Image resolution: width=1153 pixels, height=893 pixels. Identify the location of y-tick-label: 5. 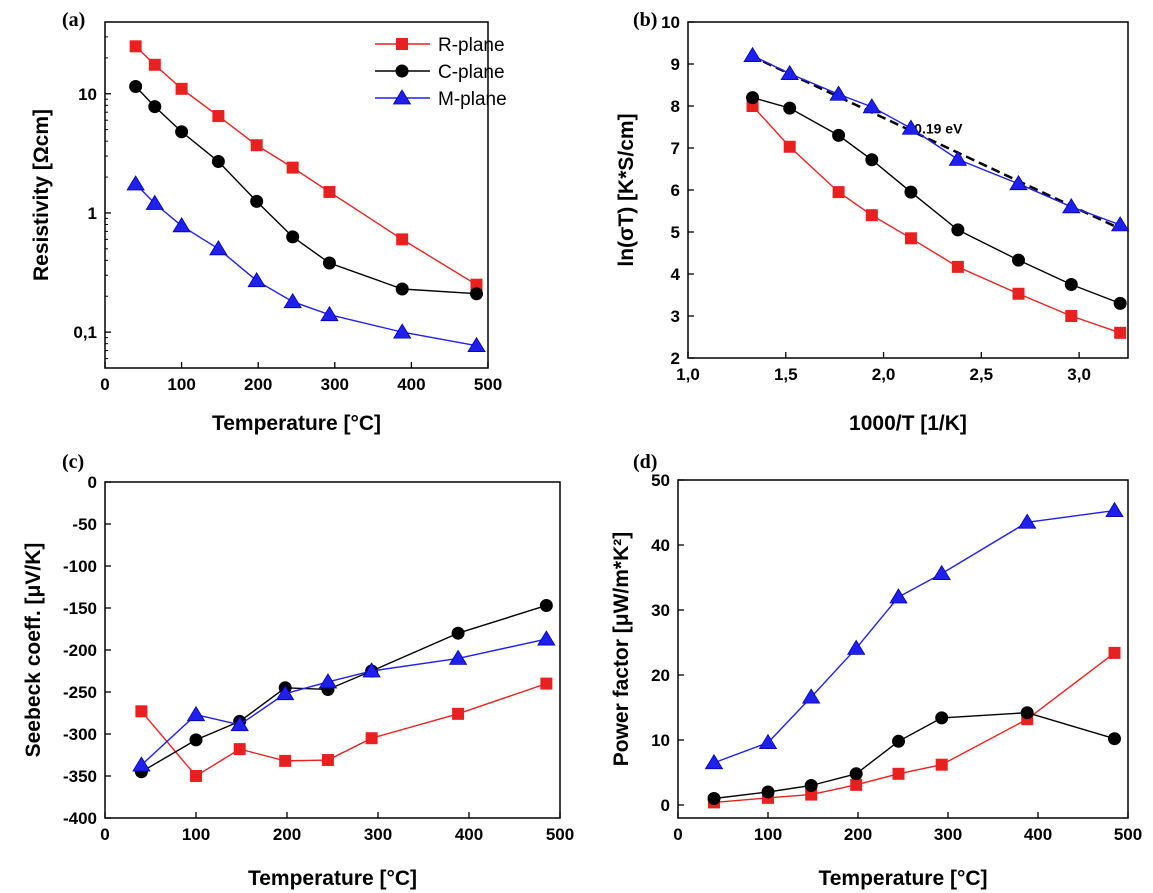
(675, 232).